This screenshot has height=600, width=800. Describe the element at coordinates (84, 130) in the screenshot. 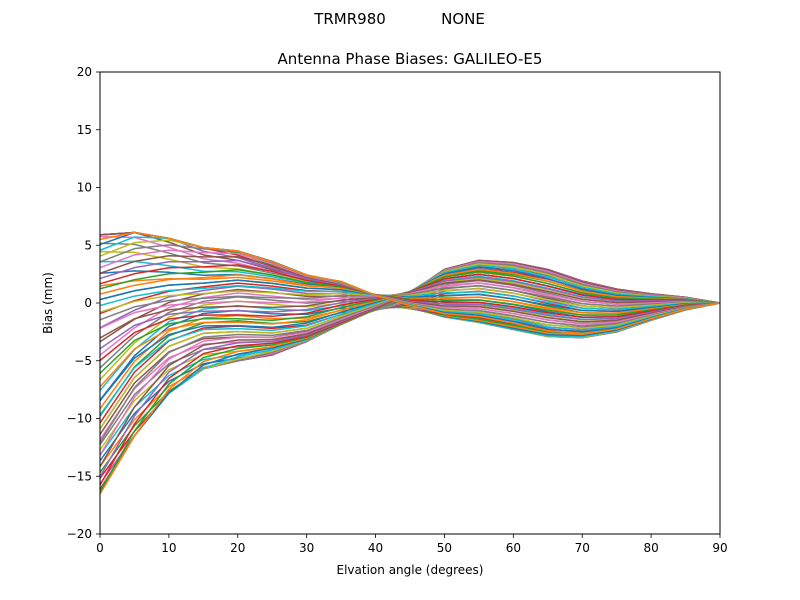

I see `y-tick-label: 15` at that location.